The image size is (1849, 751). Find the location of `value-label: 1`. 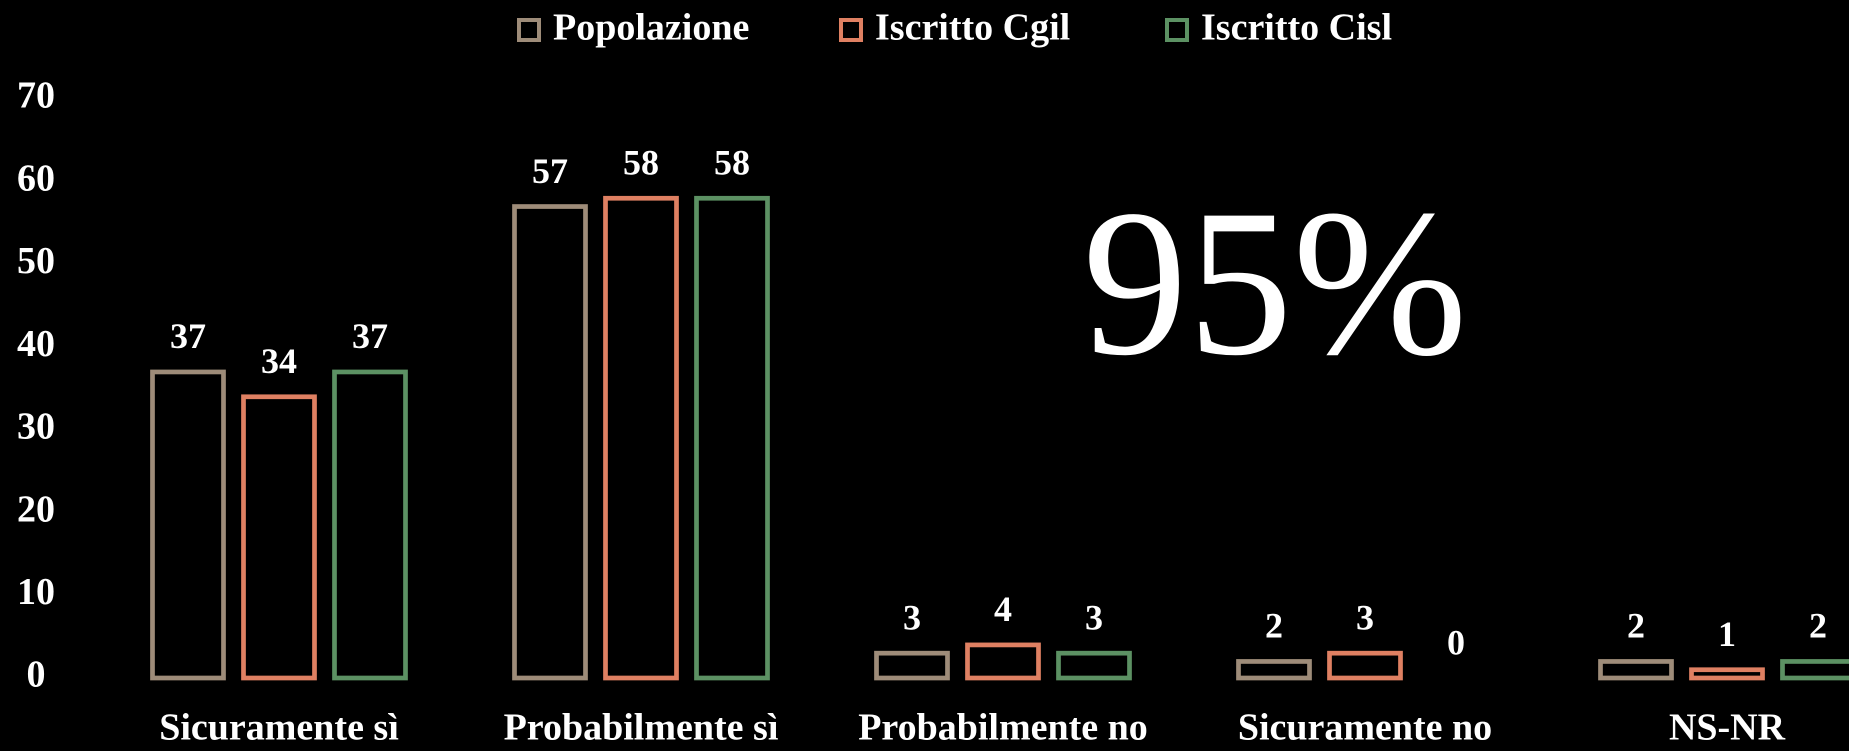

value-label: 1 is located at coordinates (1727, 634).